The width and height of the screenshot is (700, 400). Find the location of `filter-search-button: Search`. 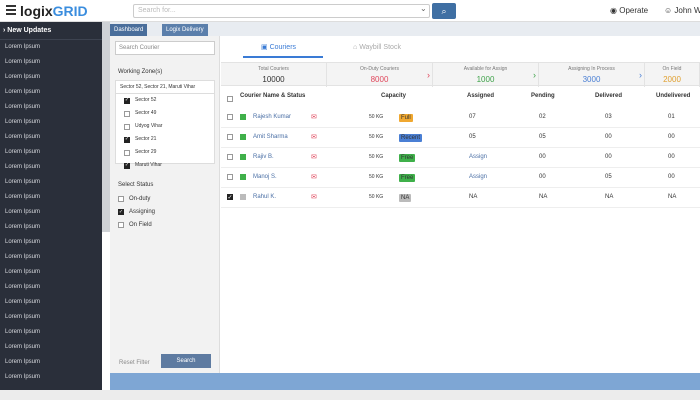

filter-search-button: Search is located at coordinates (186, 361).